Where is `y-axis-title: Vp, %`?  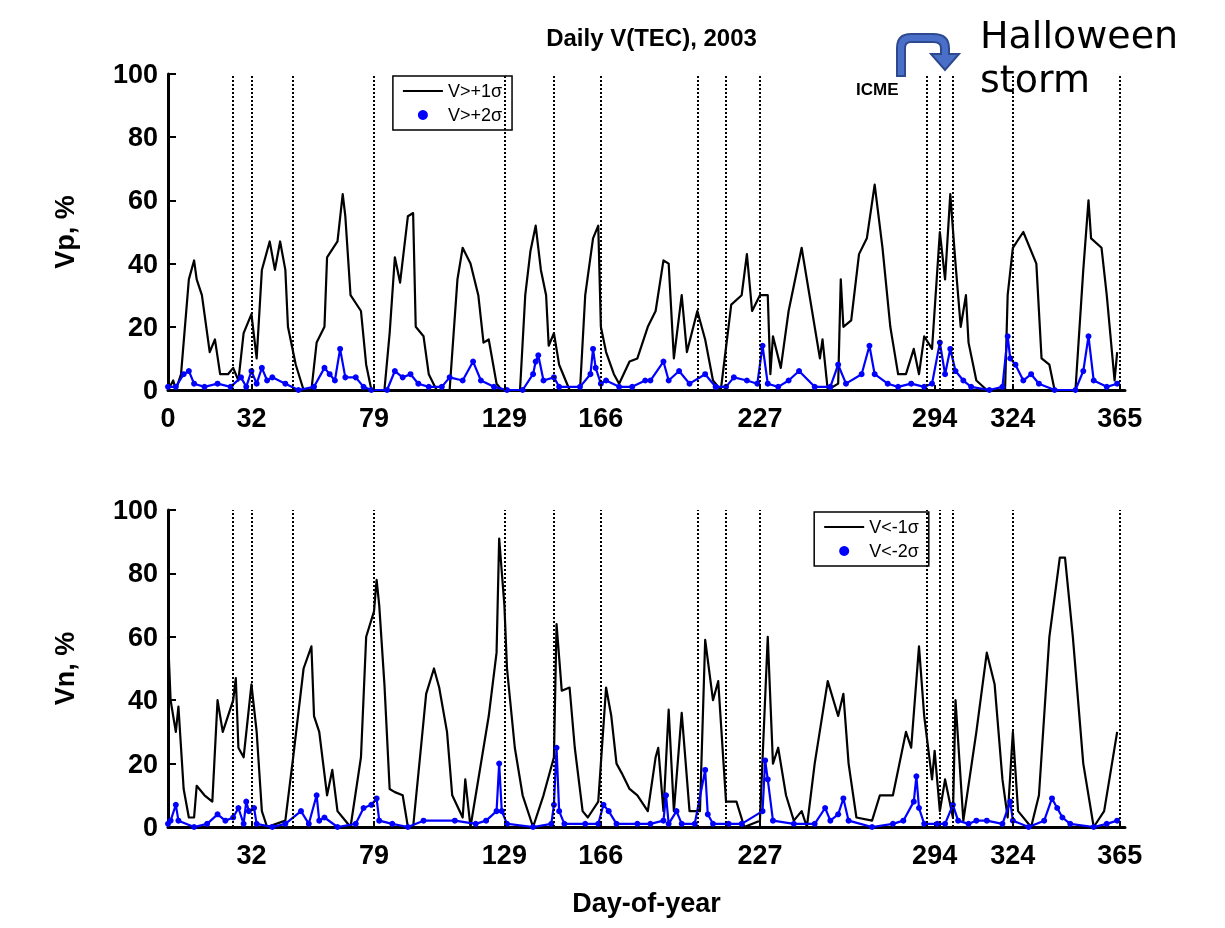
y-axis-title: Vp, % is located at coordinates (64, 232).